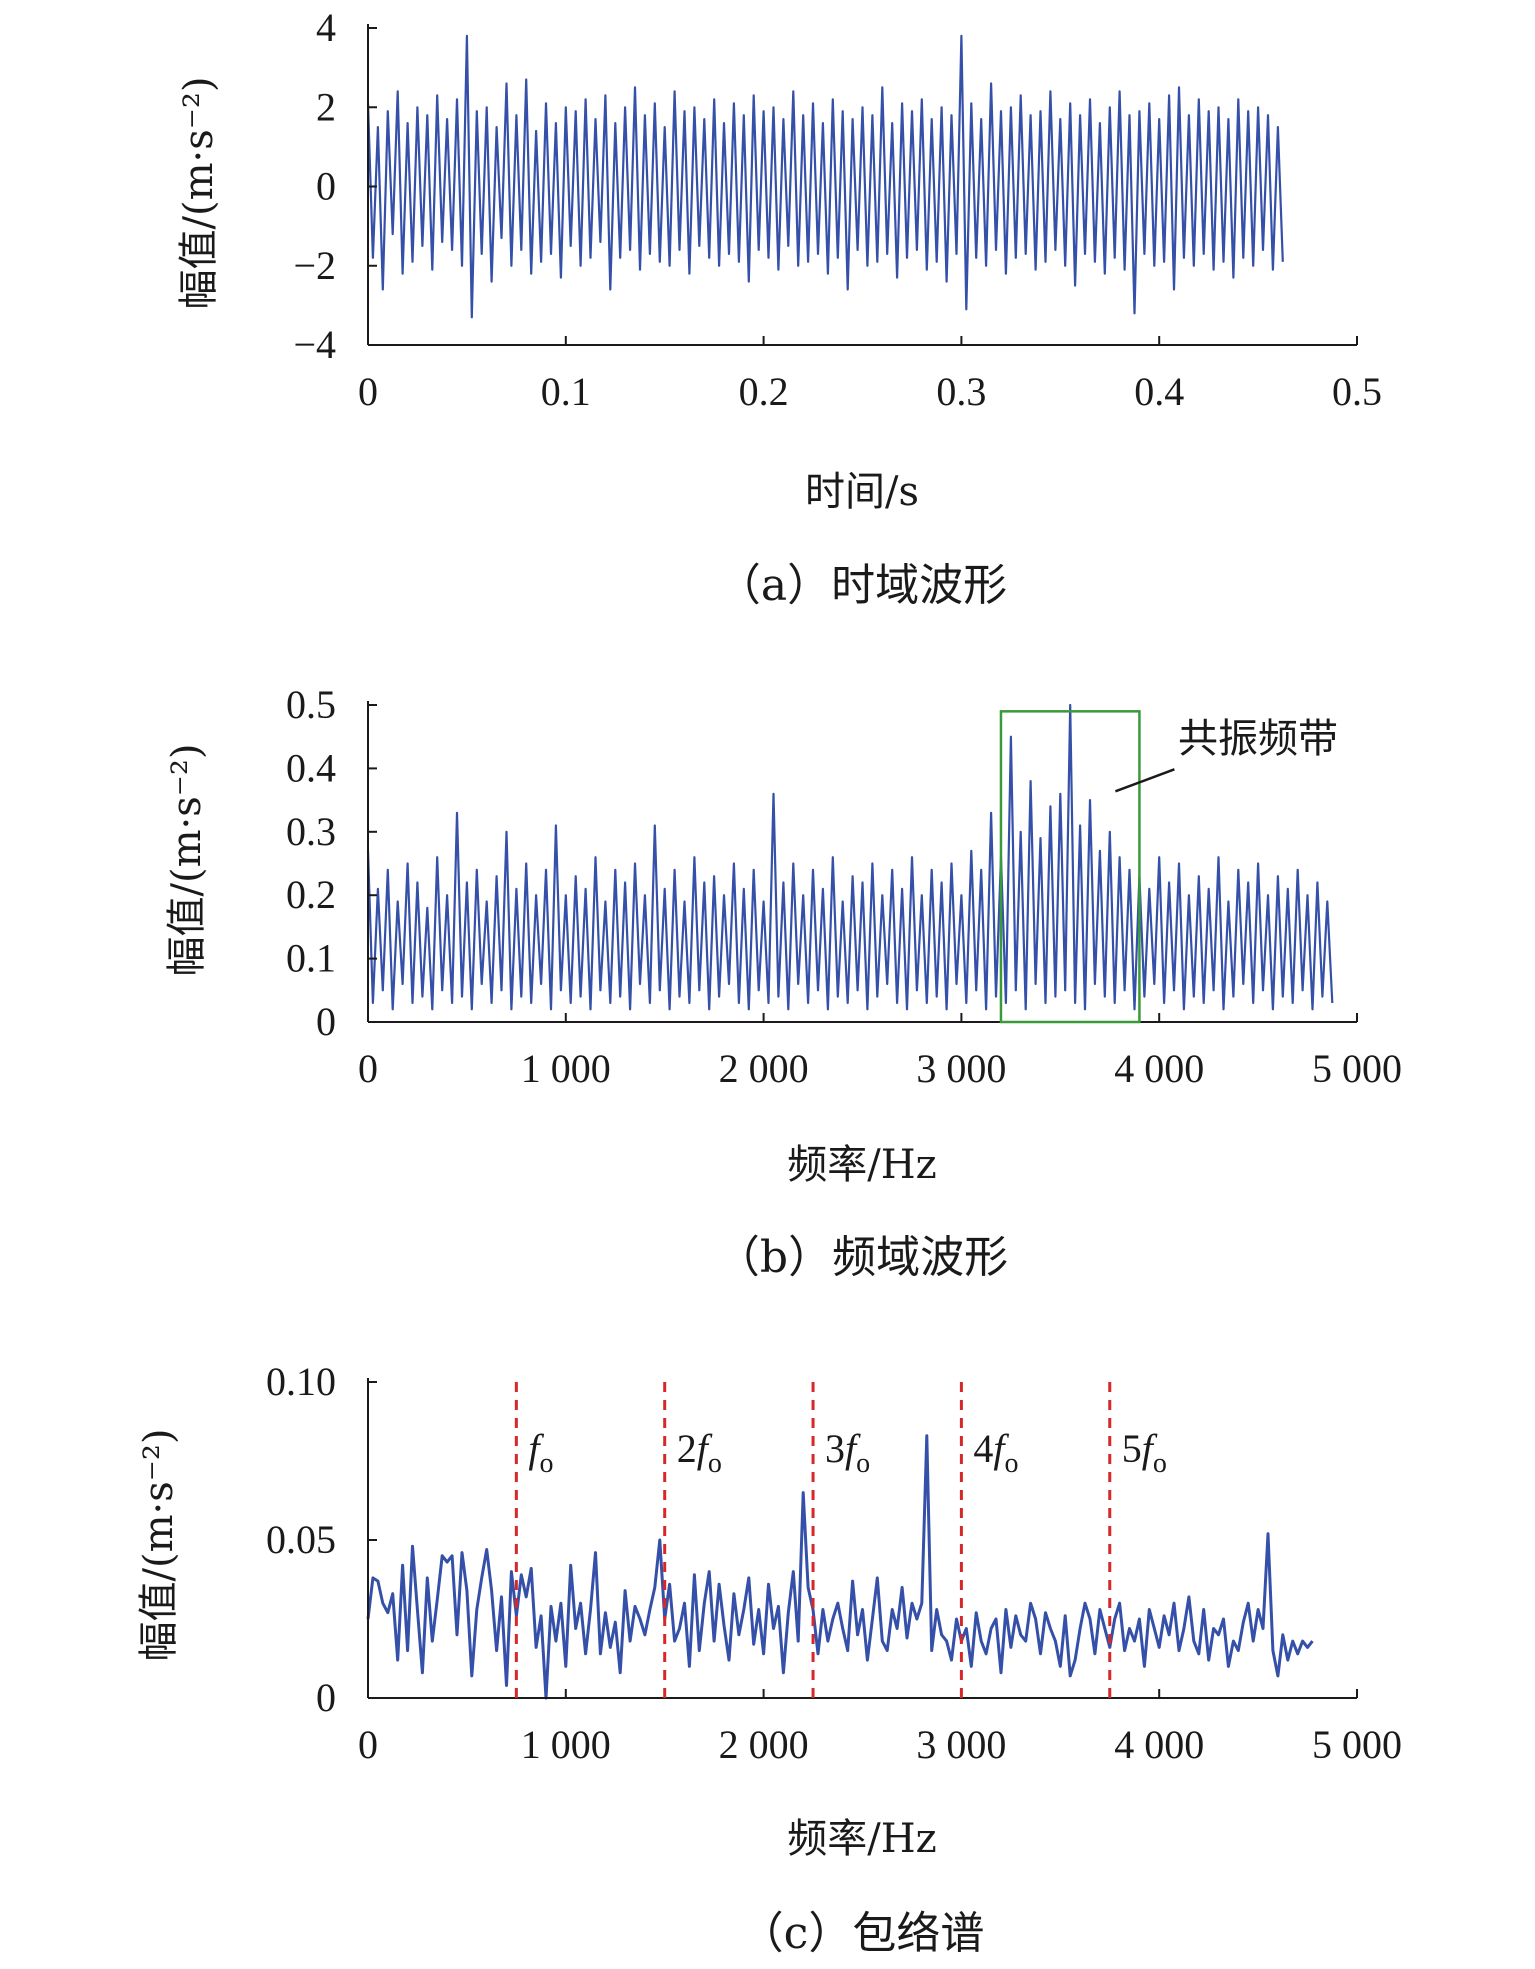 The height and width of the screenshot is (1969, 1535). I want to click on y-tick-label: 0.1, so click(311, 958).